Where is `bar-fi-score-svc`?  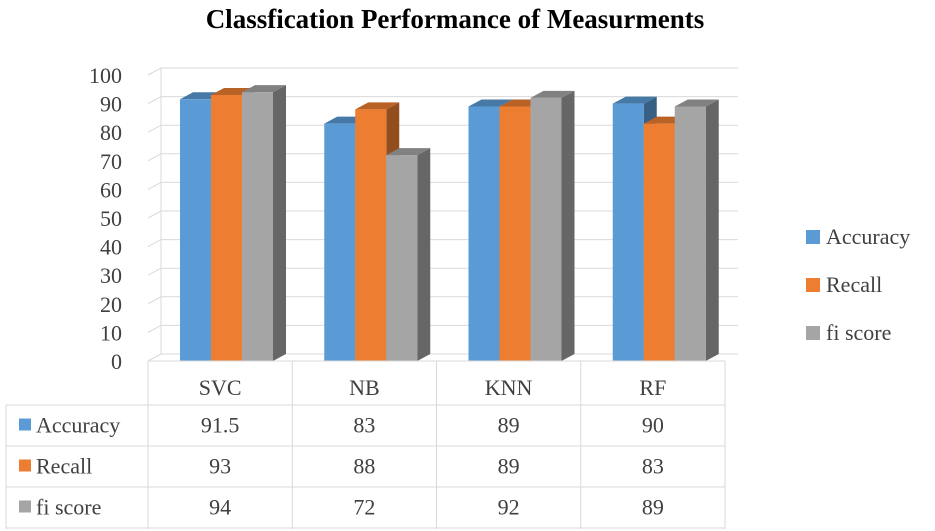 bar-fi-score-svc is located at coordinates (264, 223).